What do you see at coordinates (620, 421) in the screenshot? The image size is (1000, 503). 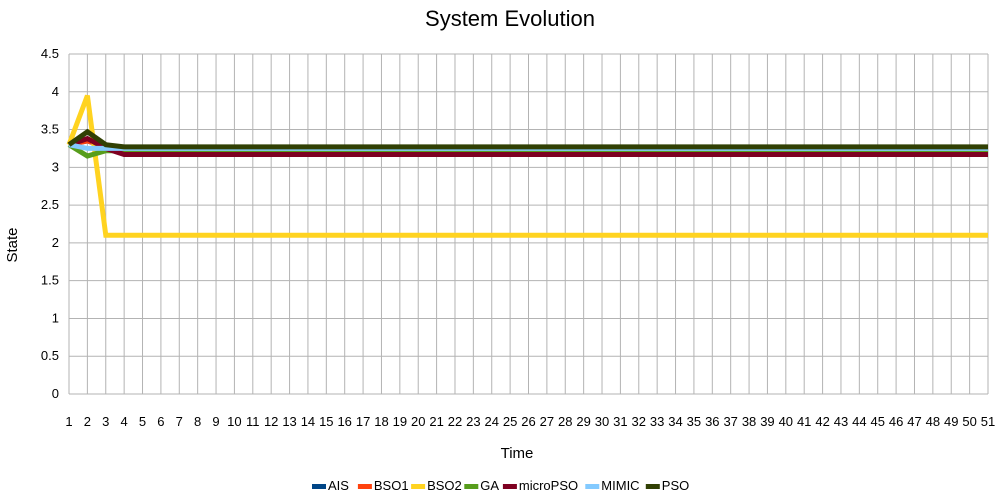 I see `x-tick-label: 31` at bounding box center [620, 421].